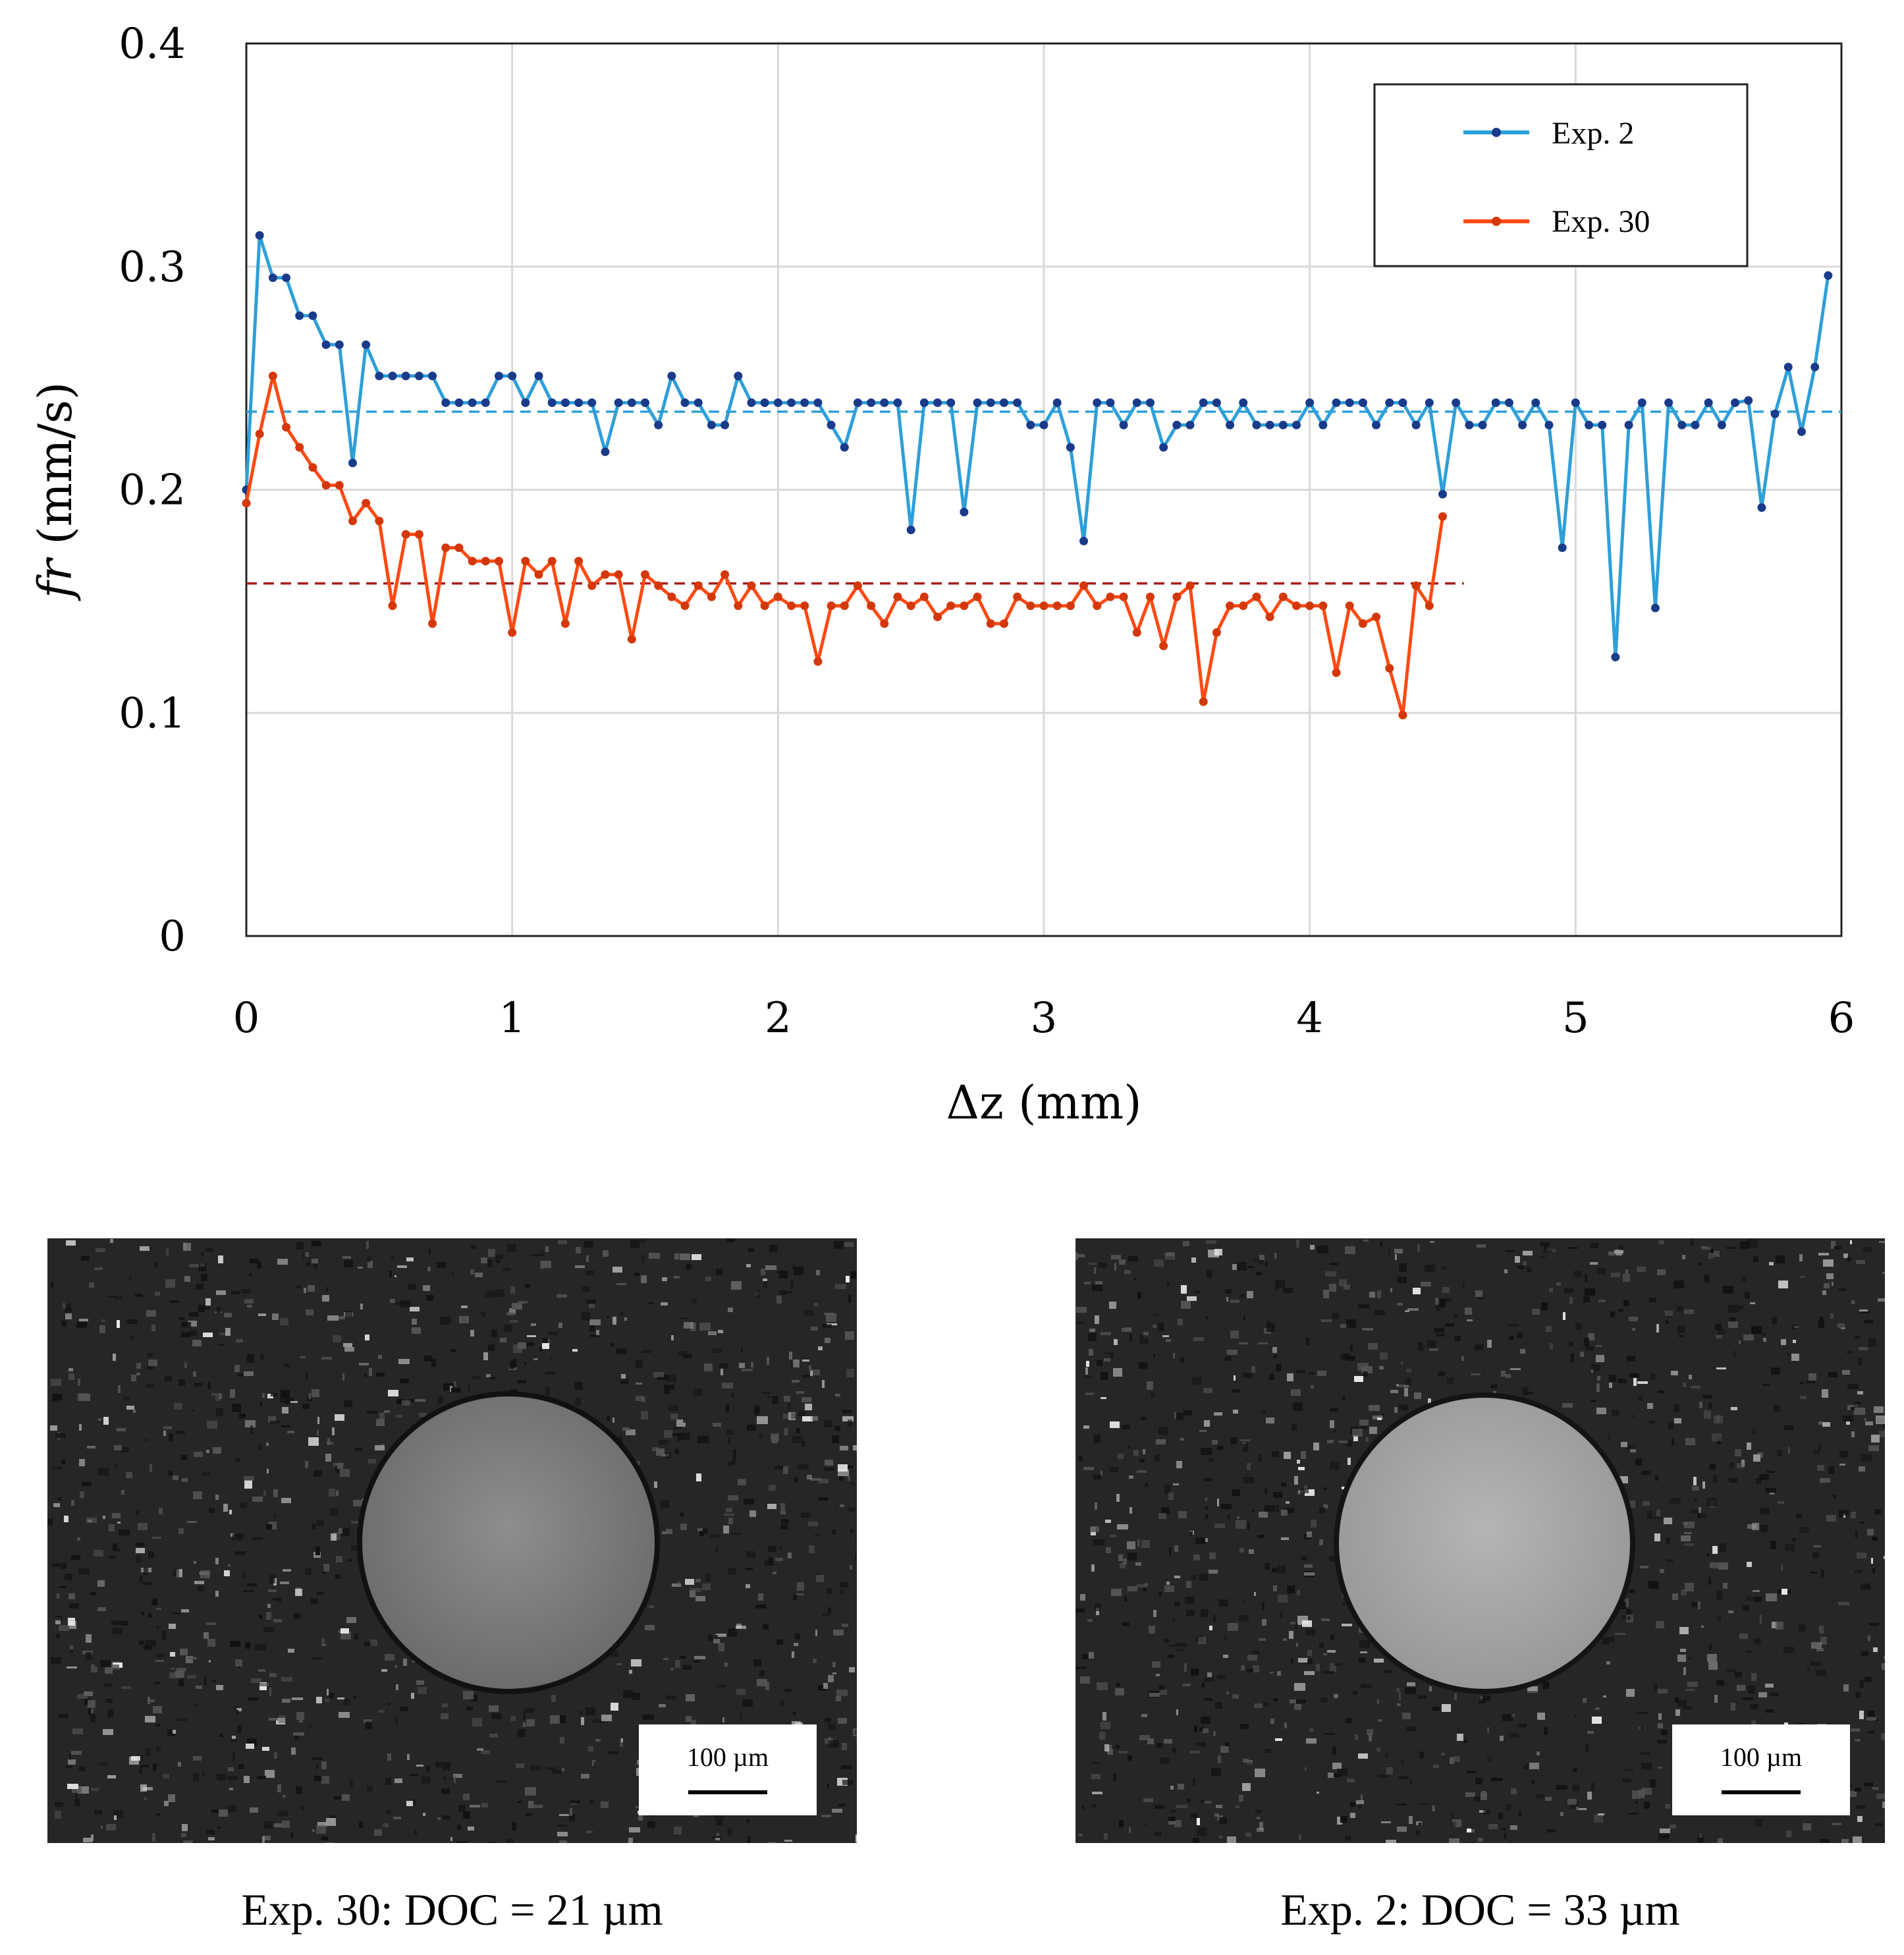 This screenshot has height=1955, width=1904. Describe the element at coordinates (152, 267) in the screenshot. I see `y-tick-label: 0.3` at that location.